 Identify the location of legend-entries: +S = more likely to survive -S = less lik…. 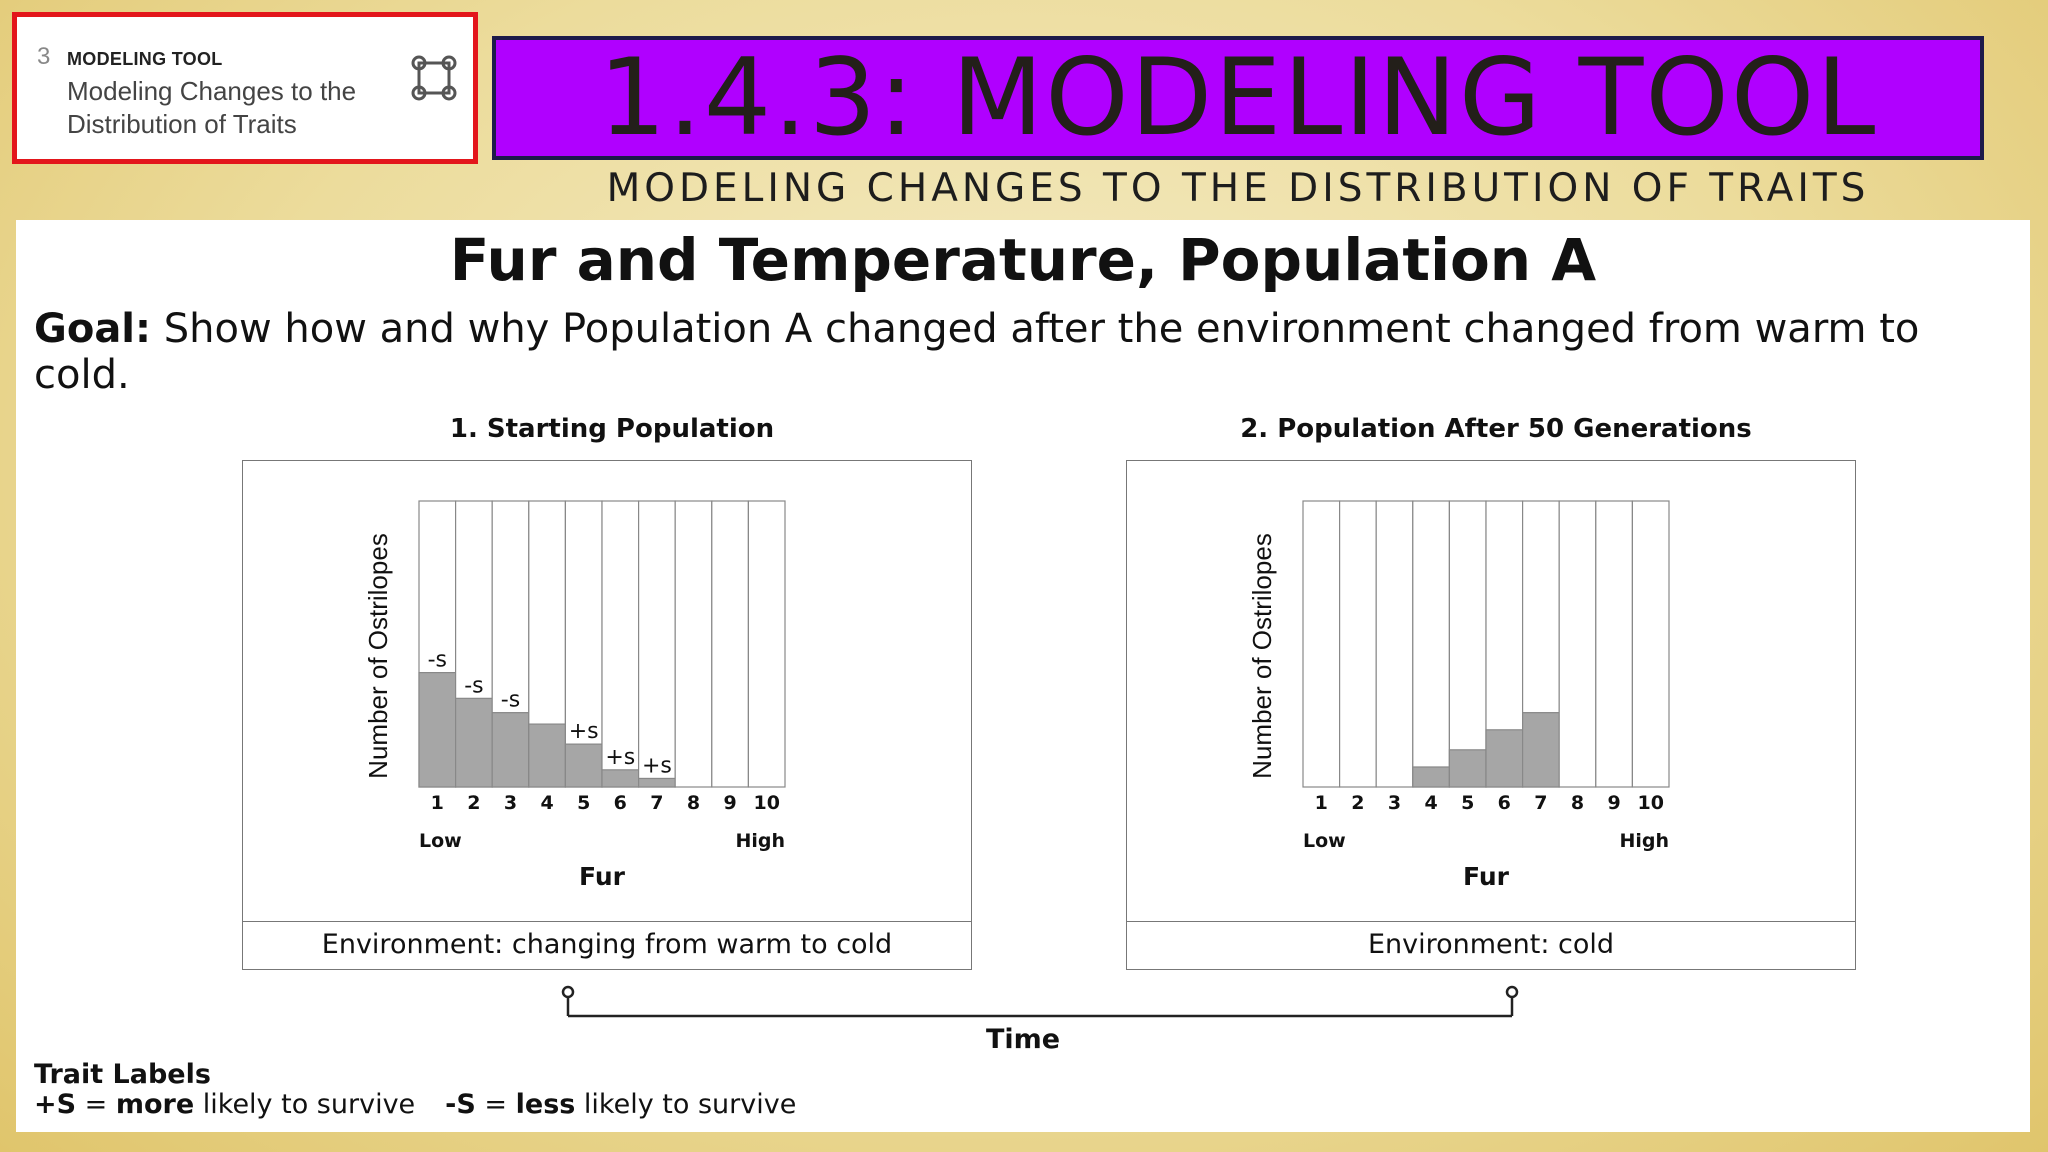
(415, 1105).